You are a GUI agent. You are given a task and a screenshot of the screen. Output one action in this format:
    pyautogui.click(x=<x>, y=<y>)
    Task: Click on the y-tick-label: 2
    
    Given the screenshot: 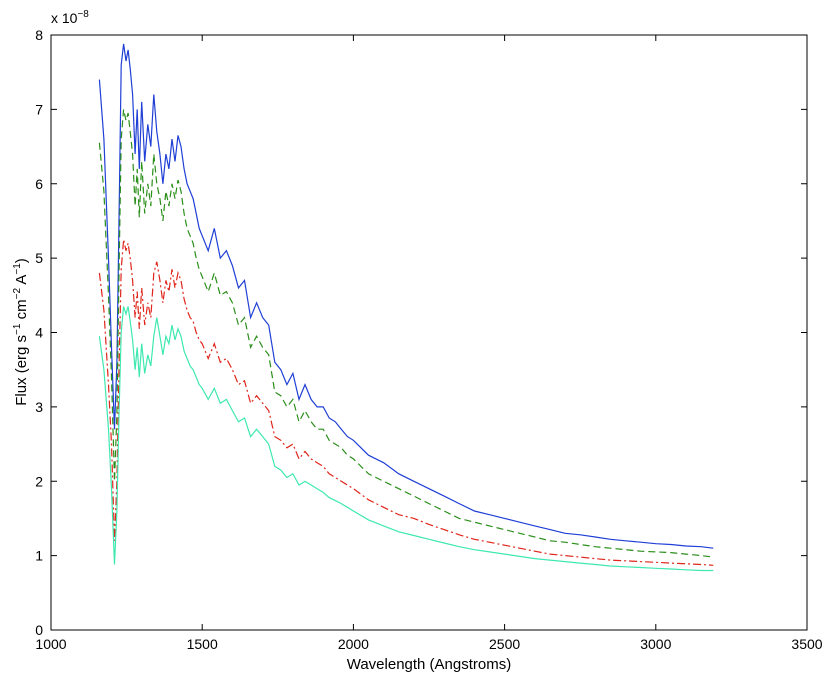 What is the action you would take?
    pyautogui.click(x=39, y=481)
    